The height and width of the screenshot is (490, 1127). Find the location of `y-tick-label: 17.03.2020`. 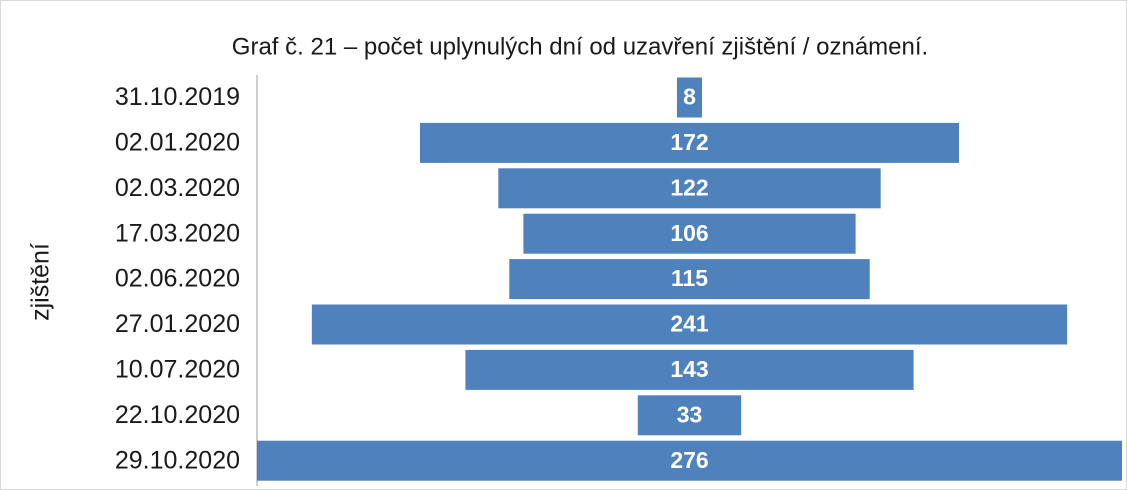

y-tick-label: 17.03.2020 is located at coordinates (177, 233).